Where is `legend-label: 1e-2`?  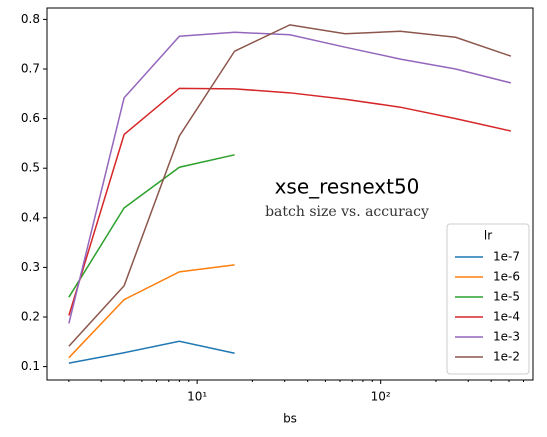 legend-label: 1e-2 is located at coordinates (506, 357).